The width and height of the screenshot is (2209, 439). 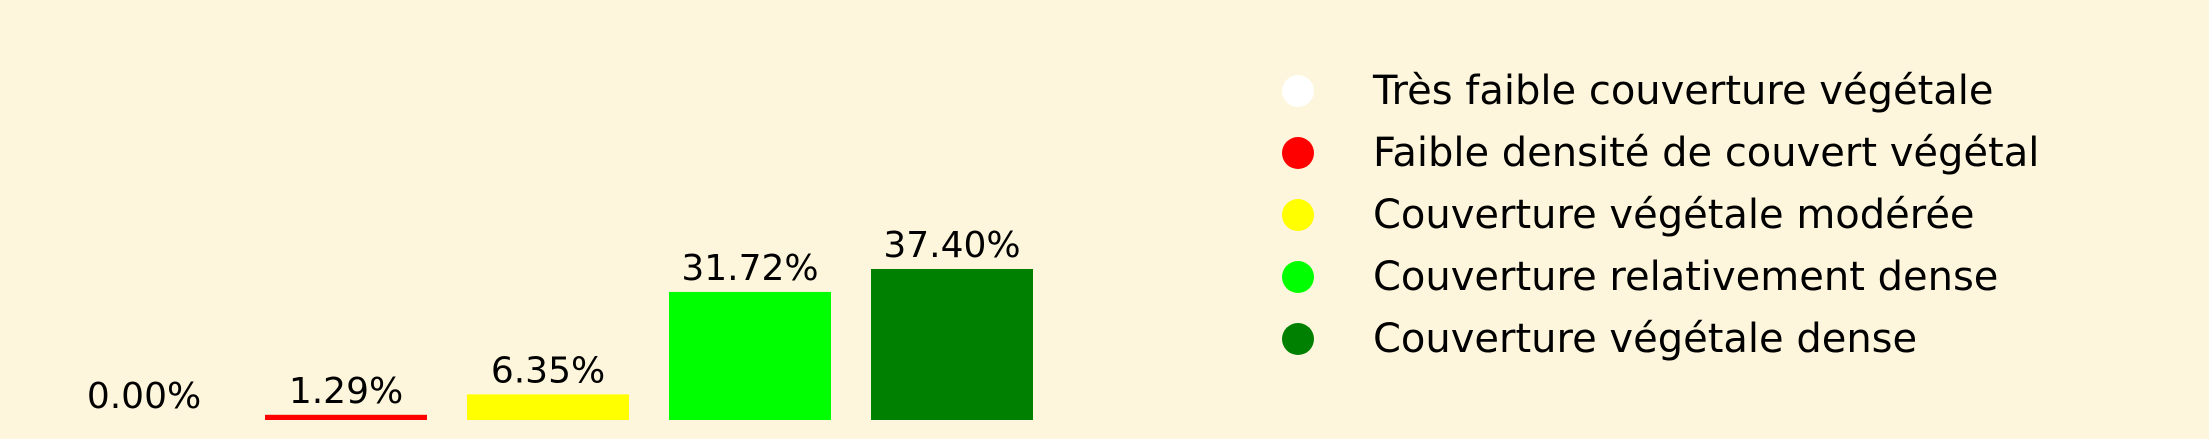 What do you see at coordinates (649, 344) in the screenshot?
I see `bar-group` at bounding box center [649, 344].